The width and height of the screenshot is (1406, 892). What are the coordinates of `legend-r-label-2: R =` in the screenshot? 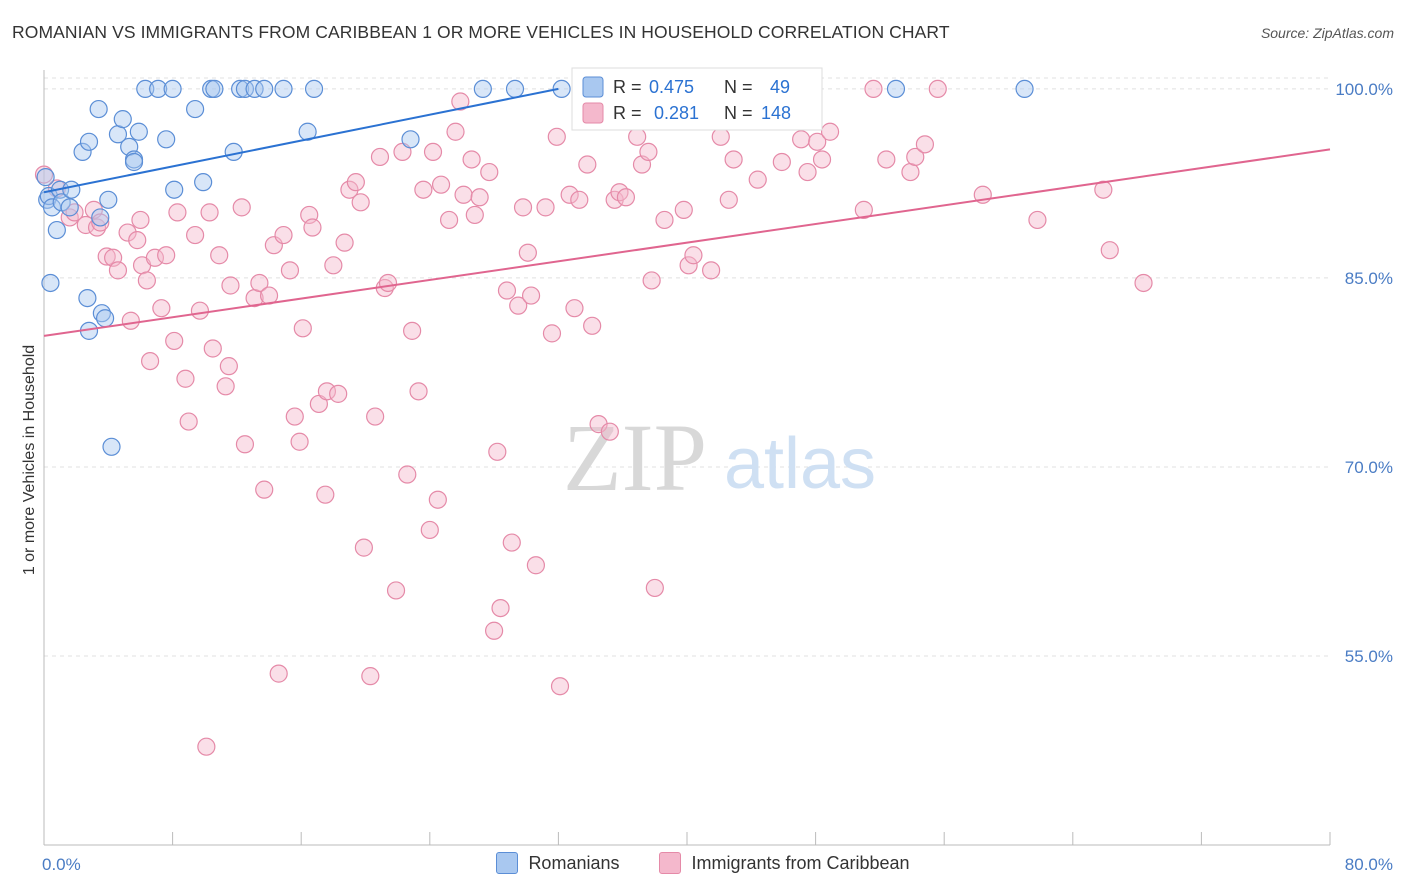 It's located at (627, 113).